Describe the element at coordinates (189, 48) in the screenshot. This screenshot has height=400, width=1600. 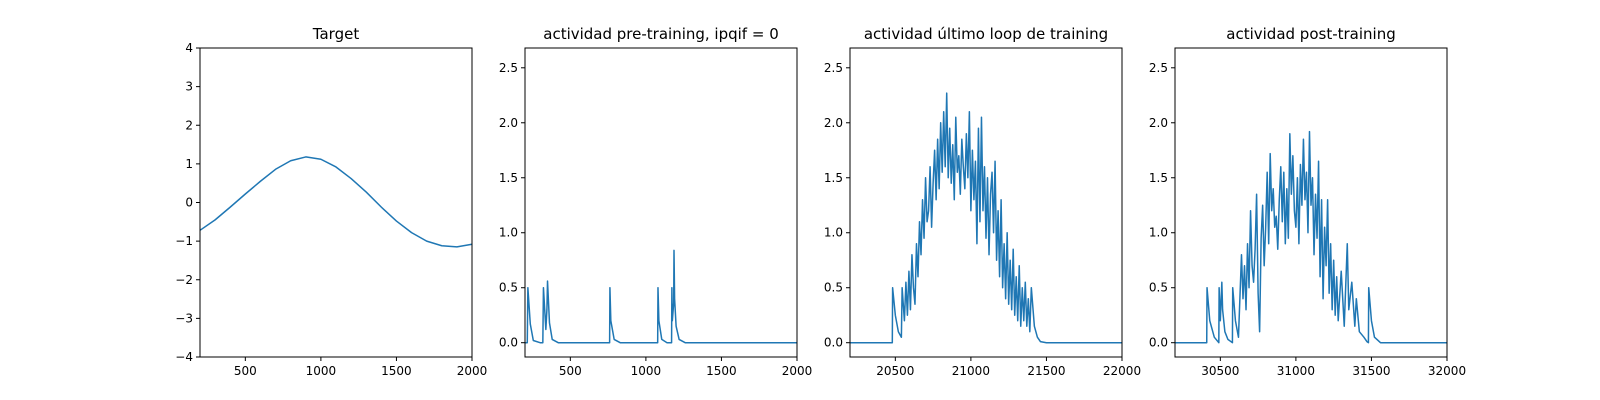
I see `y-tick-label: 4` at that location.